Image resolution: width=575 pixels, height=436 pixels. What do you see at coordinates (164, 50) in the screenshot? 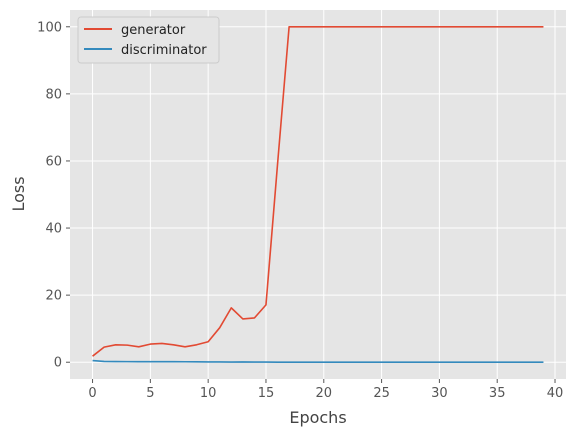
I see `legend-label-discriminator: discriminator` at bounding box center [164, 50].